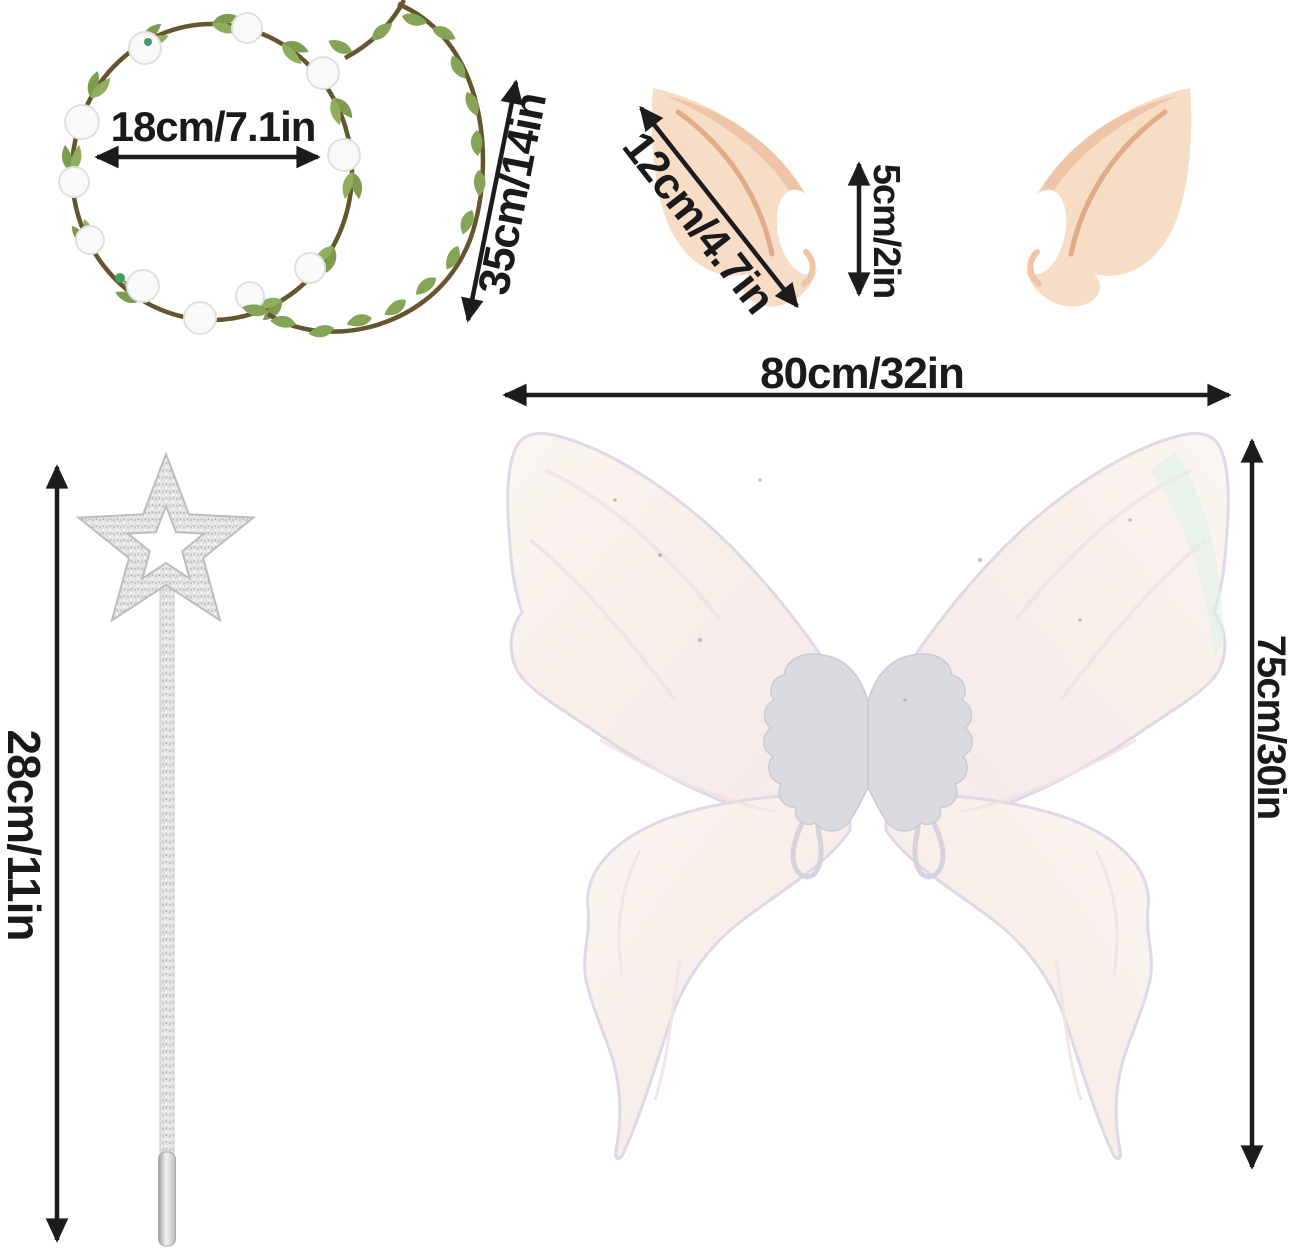 Image resolution: width=1289 pixels, height=1254 pixels. What do you see at coordinates (1101, 197) in the screenshot?
I see `elf-ear-right-illustration` at bounding box center [1101, 197].